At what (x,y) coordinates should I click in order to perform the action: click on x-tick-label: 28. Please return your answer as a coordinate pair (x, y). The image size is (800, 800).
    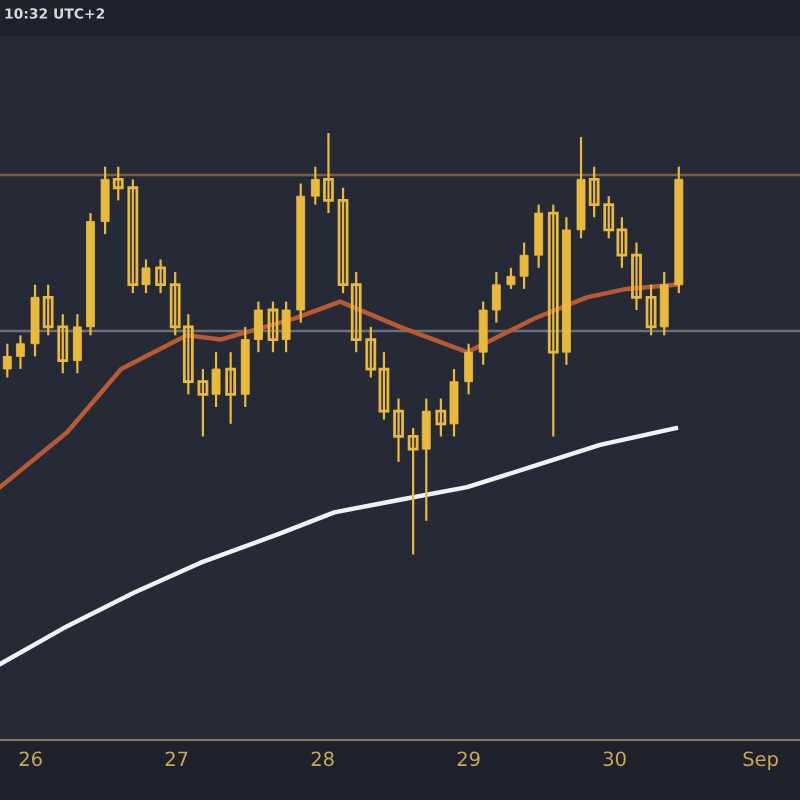
    Looking at the image, I should click on (322, 759).